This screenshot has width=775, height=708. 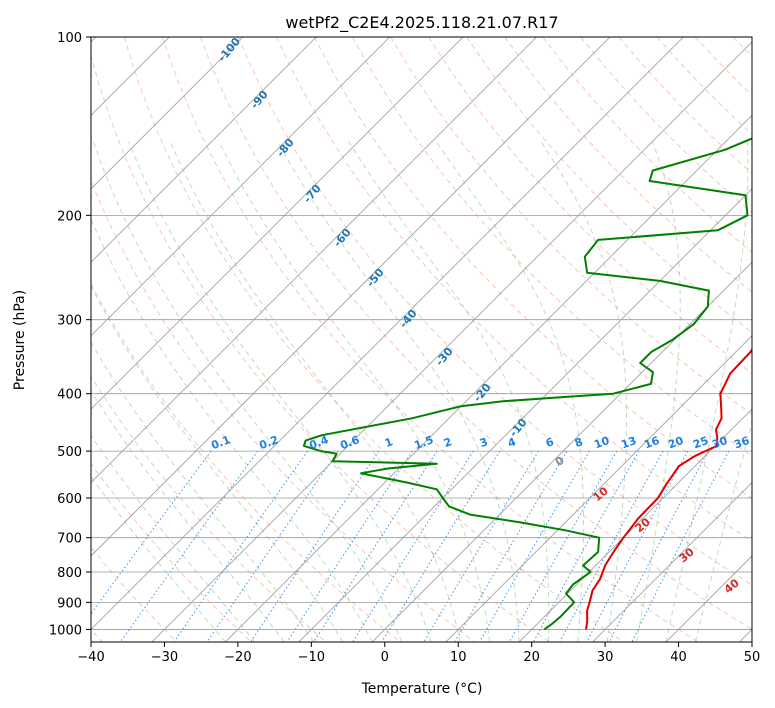 What do you see at coordinates (675, 443) in the screenshot?
I see `mixing-ratio-label: 20` at bounding box center [675, 443].